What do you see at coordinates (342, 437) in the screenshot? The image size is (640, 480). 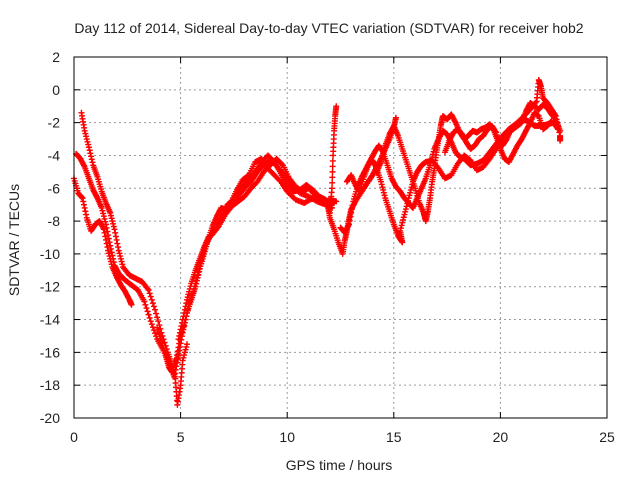 I see `x-tick-labels: 0 5 10 15 20 25` at bounding box center [342, 437].